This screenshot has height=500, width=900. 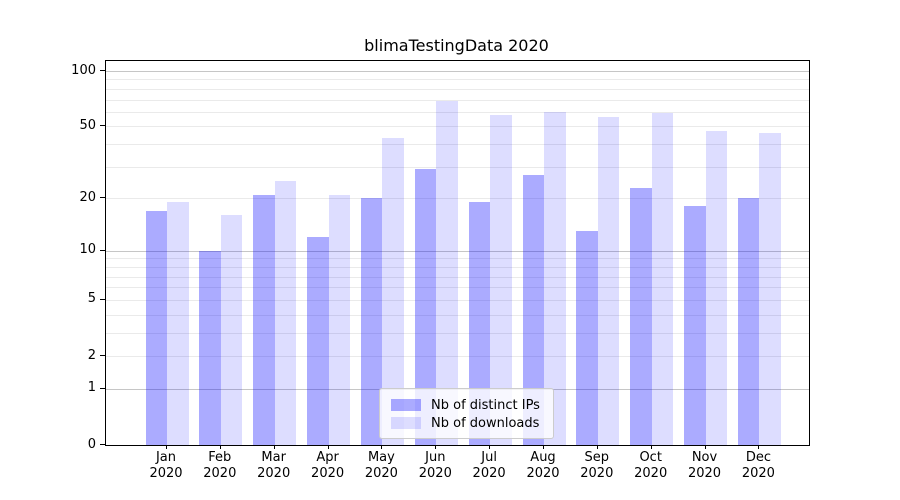 I want to click on y-tick-label-0: 0, so click(x=91, y=444).